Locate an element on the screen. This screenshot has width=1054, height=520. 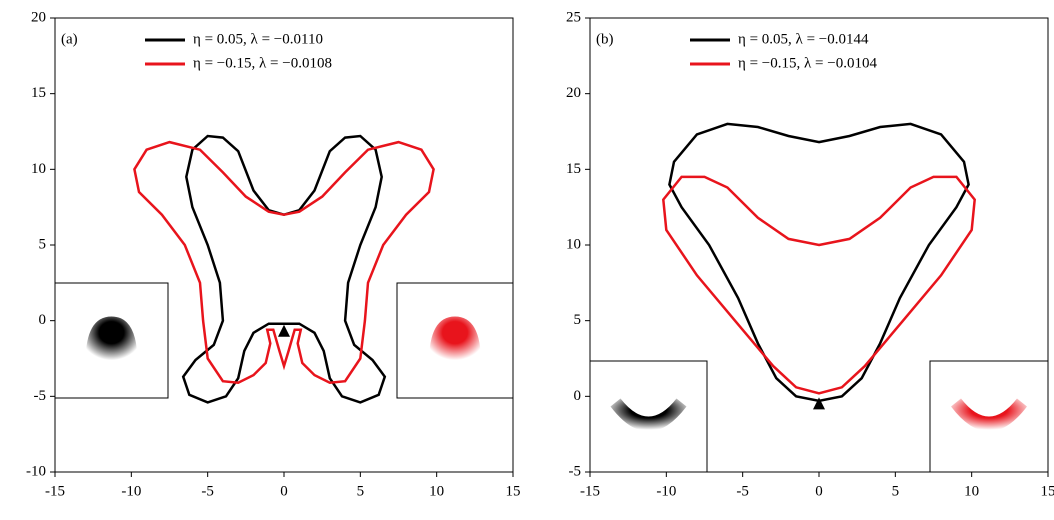
y-tick-label: -10 is located at coordinates (36, 471).